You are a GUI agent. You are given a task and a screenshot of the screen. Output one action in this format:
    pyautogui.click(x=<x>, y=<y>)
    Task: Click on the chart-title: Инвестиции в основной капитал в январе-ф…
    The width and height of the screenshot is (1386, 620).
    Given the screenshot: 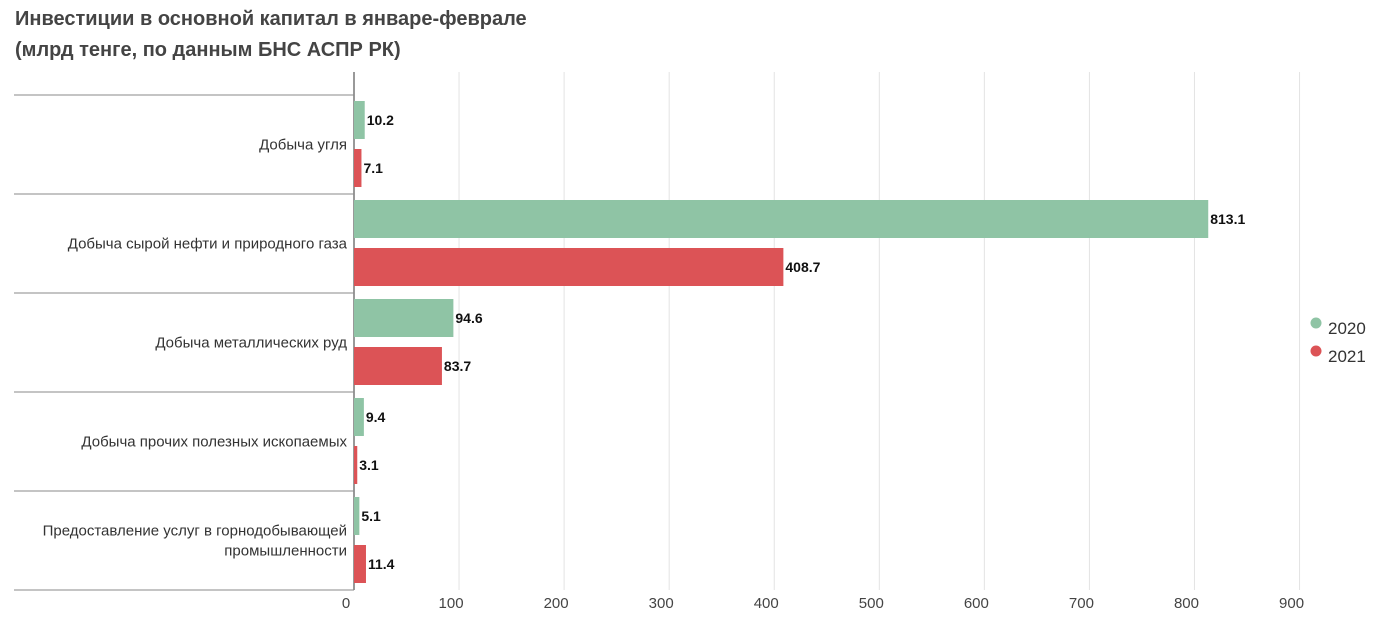 What is the action you would take?
    pyautogui.click(x=271, y=19)
    